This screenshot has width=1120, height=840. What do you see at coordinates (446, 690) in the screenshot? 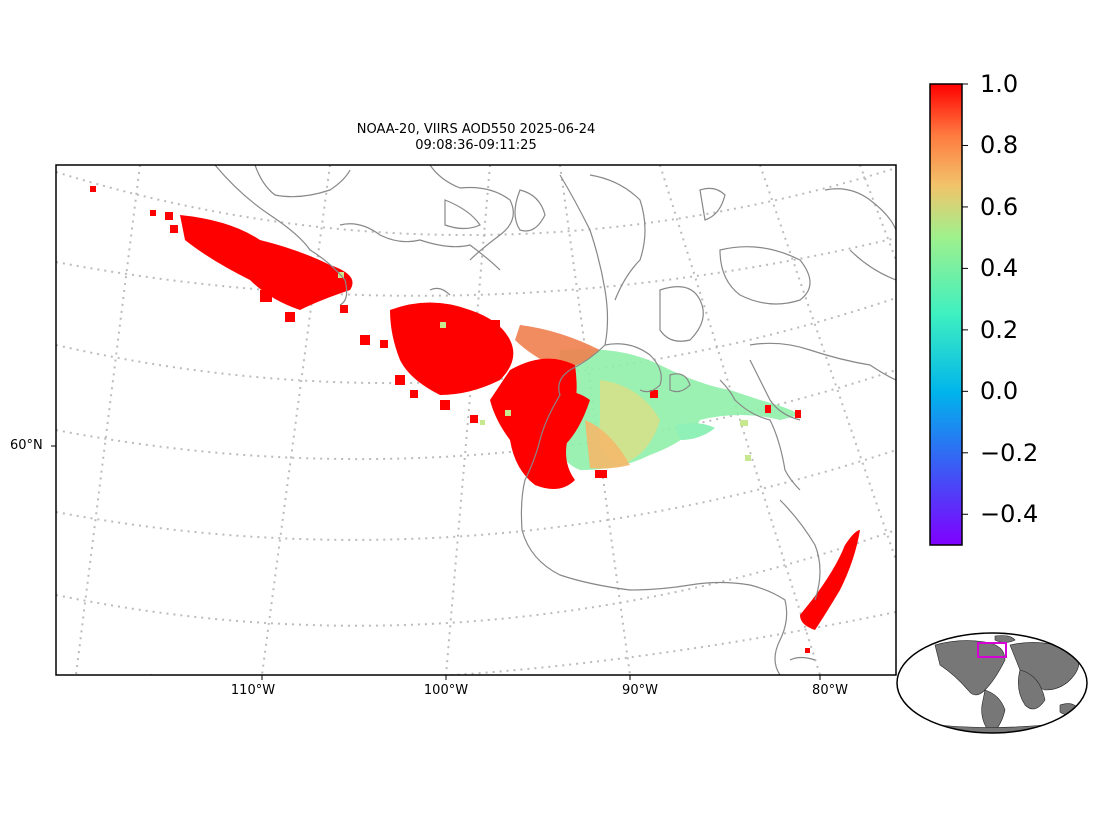
I see `lon-label-100w: 100°W` at bounding box center [446, 690].